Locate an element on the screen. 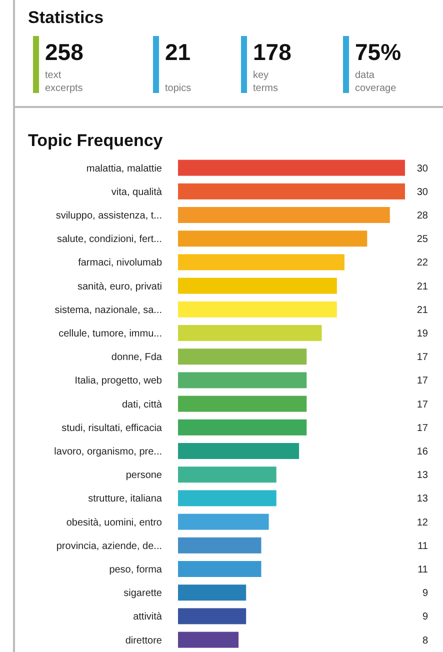 The height and width of the screenshot is (652, 443). y-tick-label: persone is located at coordinates (144, 476).